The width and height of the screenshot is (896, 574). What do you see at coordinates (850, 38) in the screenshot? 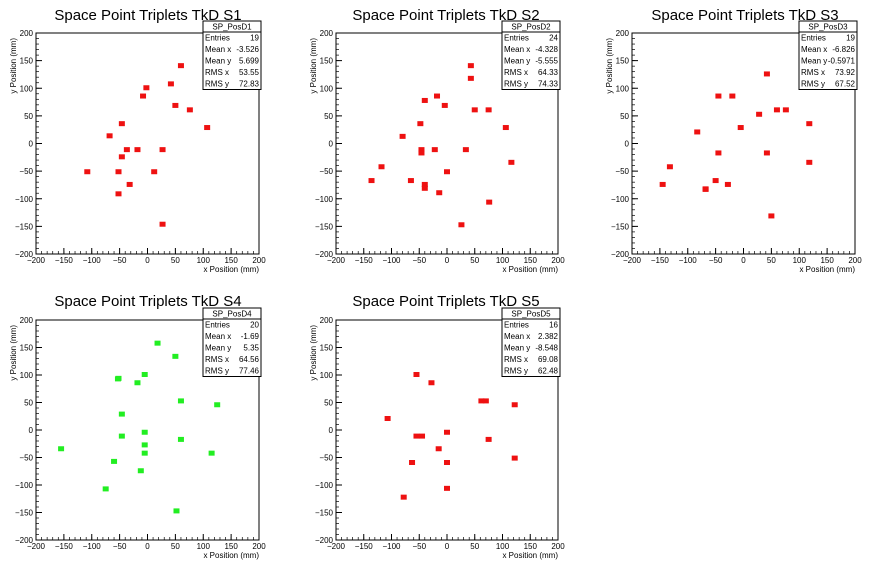
I see `stats-value: 19` at bounding box center [850, 38].